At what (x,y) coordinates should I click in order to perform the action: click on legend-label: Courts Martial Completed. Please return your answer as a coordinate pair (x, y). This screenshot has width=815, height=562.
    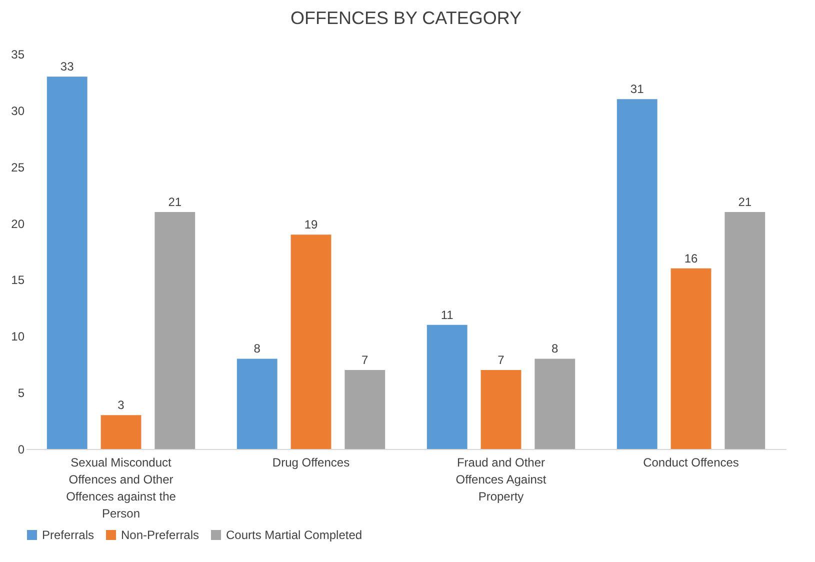
    Looking at the image, I should click on (294, 535).